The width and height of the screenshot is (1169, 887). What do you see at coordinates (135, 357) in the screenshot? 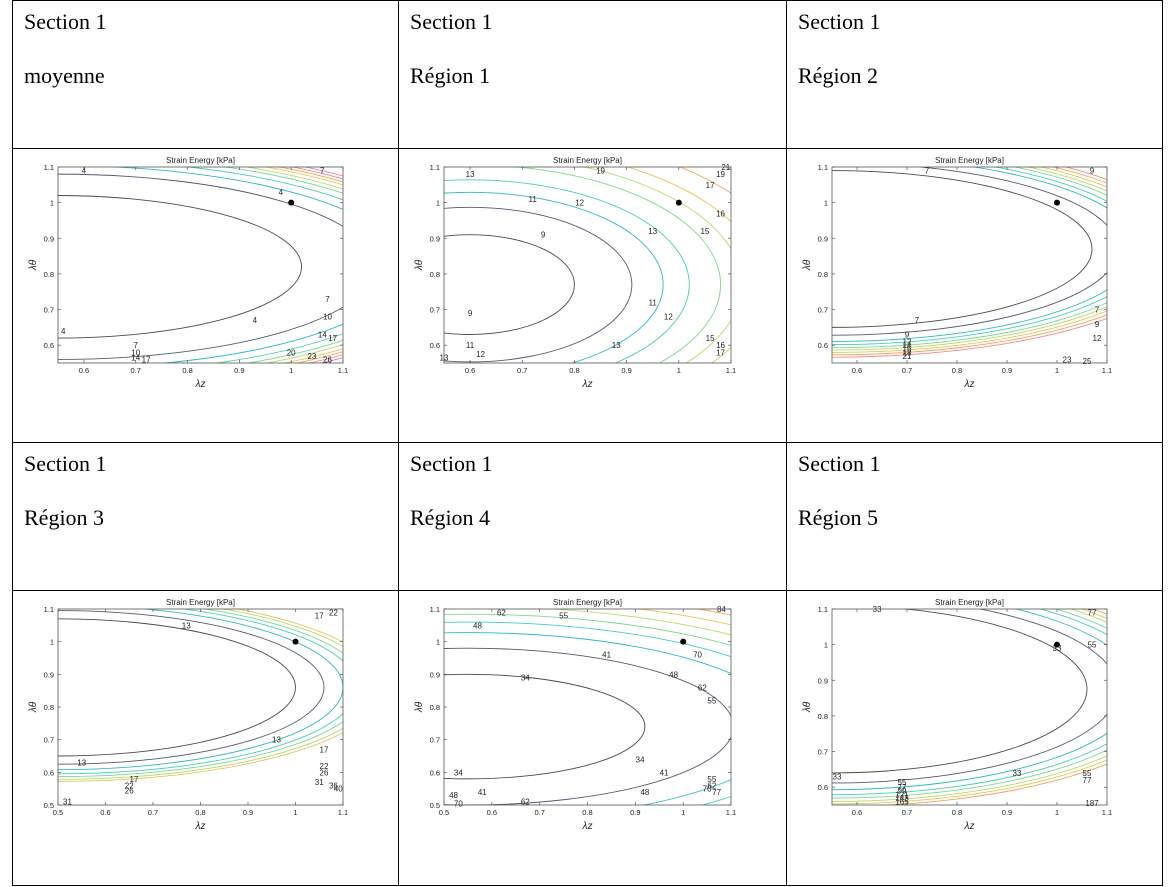
I see `contour-label: 14` at bounding box center [135, 357].